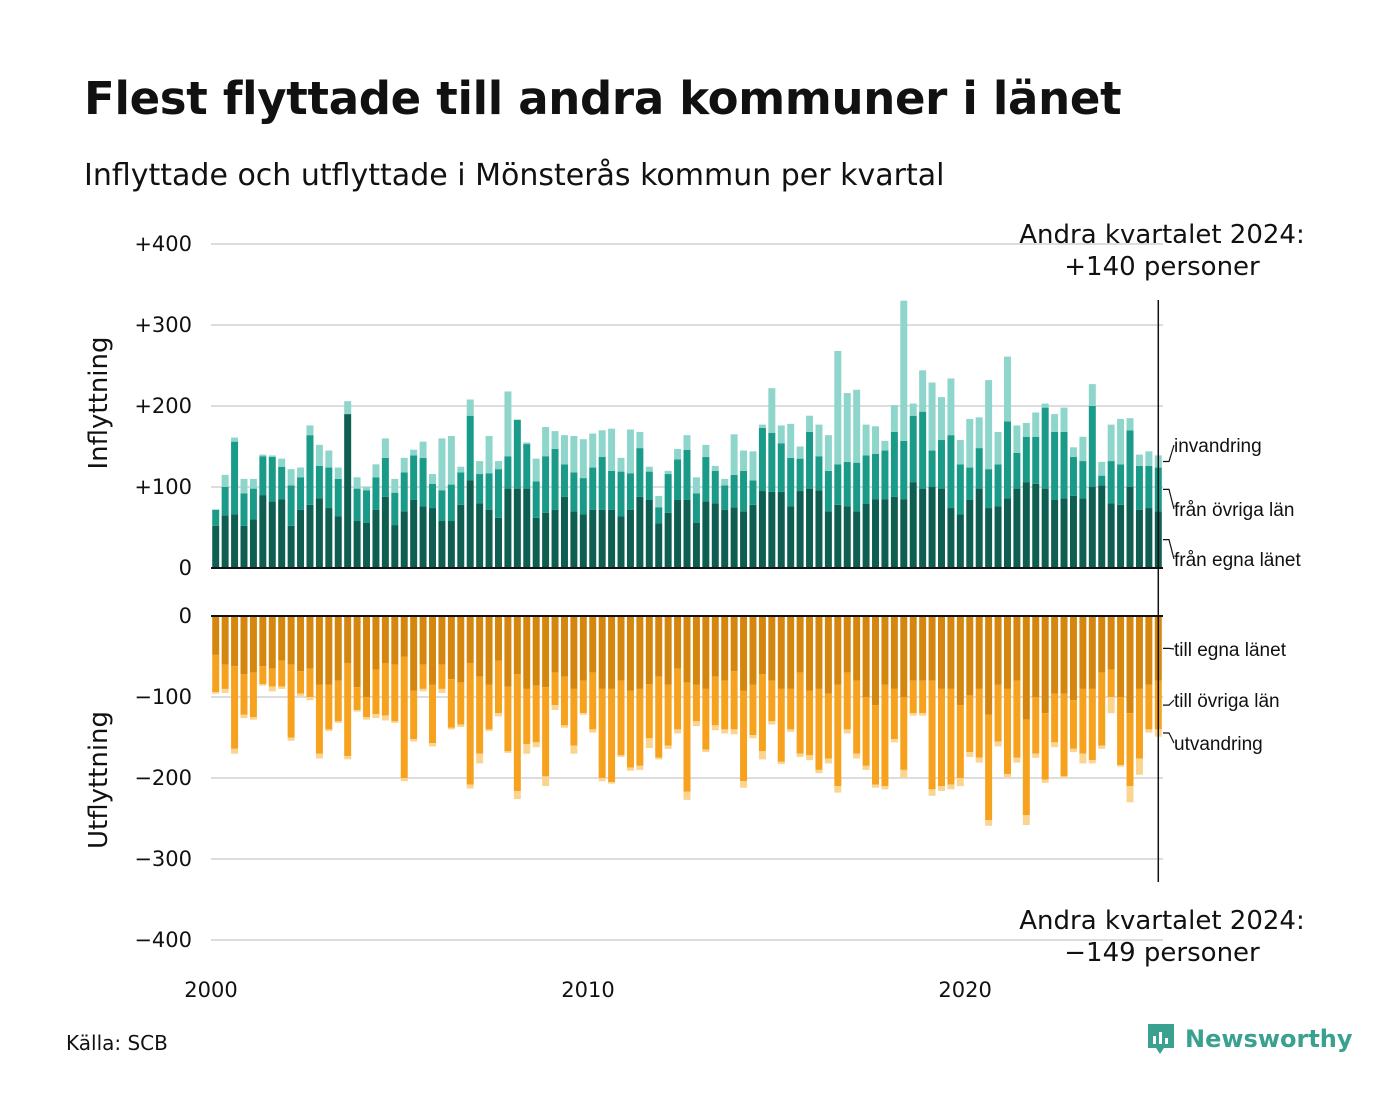 This screenshot has width=1400, height=1120. Describe the element at coordinates (99, 780) in the screenshot. I see `ylabel-bottom: Utflyttning` at that location.